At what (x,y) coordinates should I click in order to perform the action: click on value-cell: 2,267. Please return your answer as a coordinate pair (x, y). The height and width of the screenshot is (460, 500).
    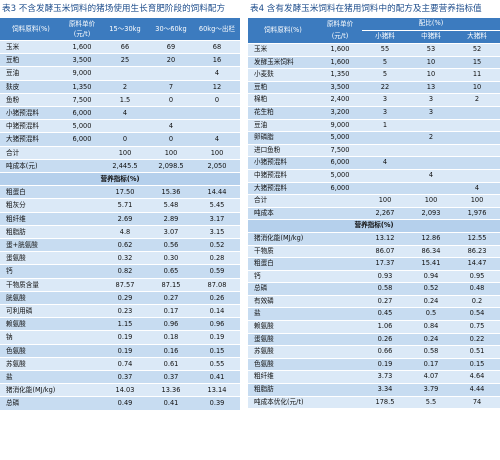
    Looking at the image, I should click on (385, 214).